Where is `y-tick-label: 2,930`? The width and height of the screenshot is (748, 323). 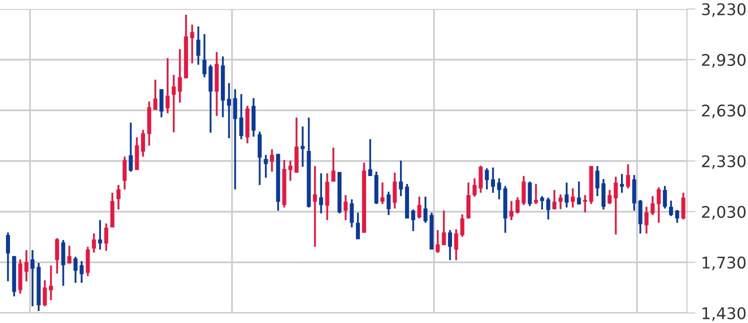
y-tick-label: 2,930 is located at coordinates (724, 61).